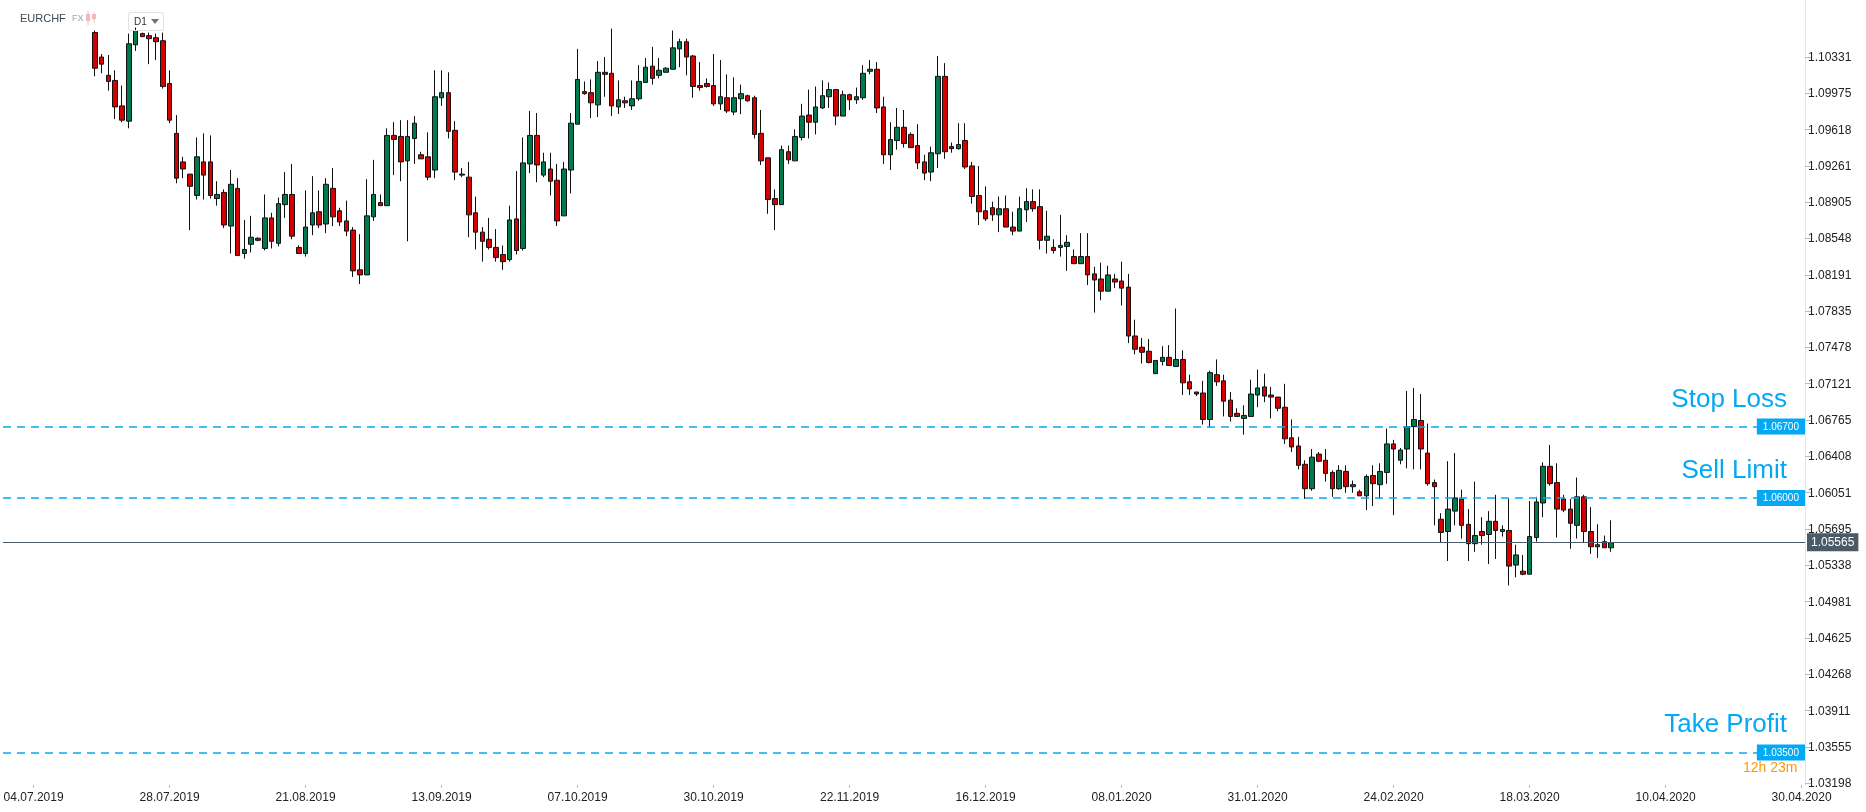 This screenshot has height=812, width=1866. Describe the element at coordinates (33, 797) in the screenshot. I see `x-tick-label: 04.07.2019` at that location.